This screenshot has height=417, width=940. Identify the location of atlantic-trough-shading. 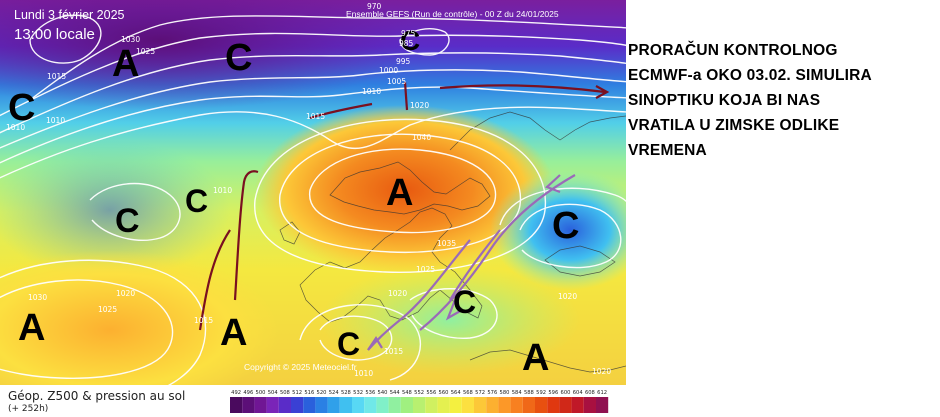
(115, 210).